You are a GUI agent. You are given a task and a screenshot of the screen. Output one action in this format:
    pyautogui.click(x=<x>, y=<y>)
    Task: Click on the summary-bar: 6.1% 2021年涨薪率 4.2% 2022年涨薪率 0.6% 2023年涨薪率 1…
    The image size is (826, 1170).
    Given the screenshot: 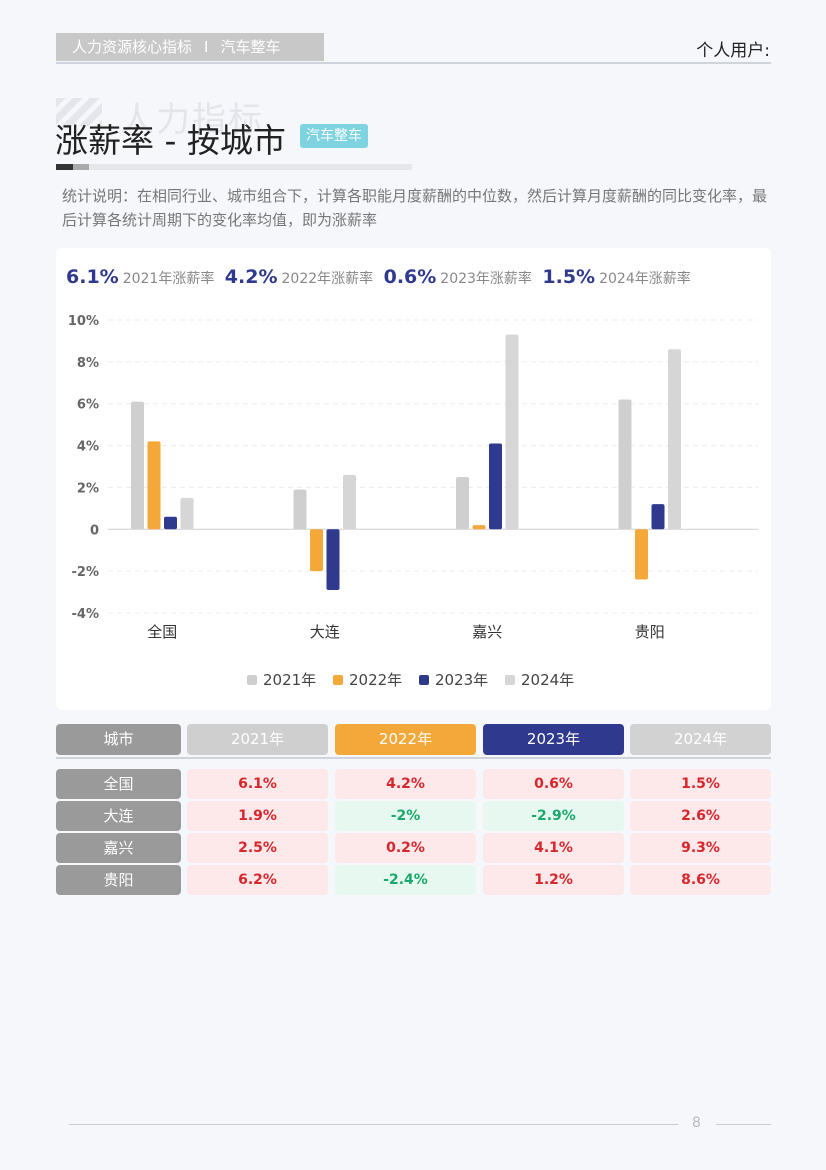 What is the action you would take?
    pyautogui.click(x=381, y=277)
    